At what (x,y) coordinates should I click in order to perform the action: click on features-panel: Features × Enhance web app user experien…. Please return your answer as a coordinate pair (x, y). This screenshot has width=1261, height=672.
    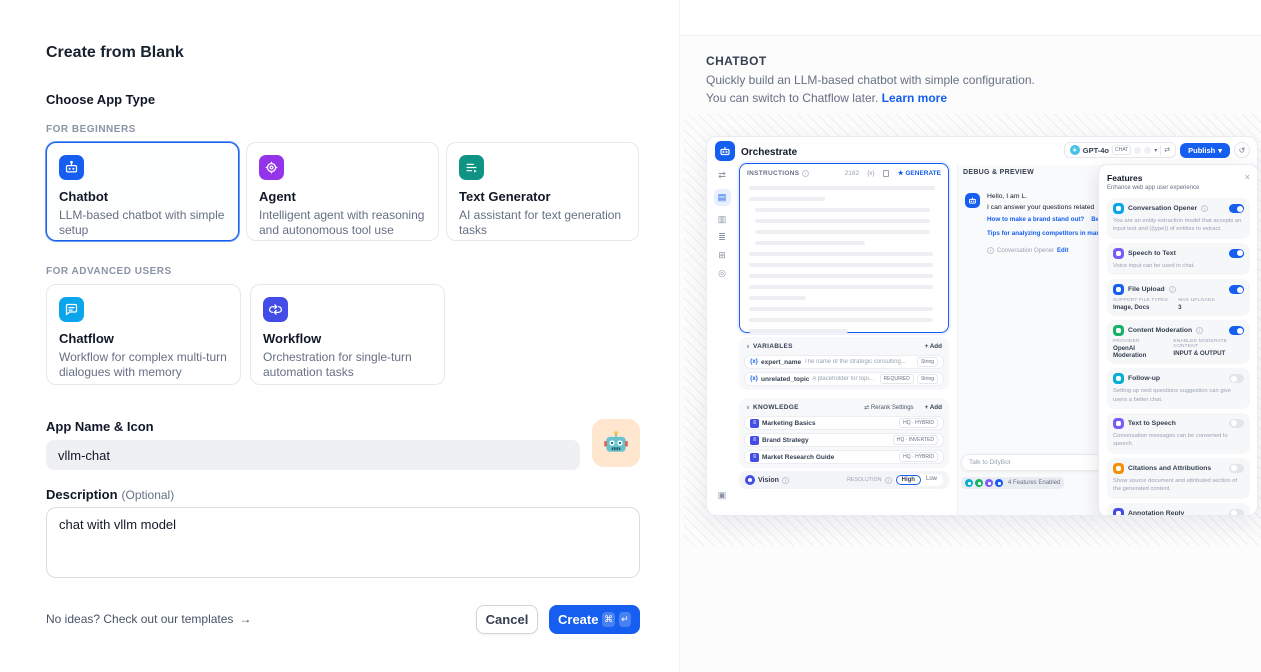
    Looking at the image, I should click on (1177, 339).